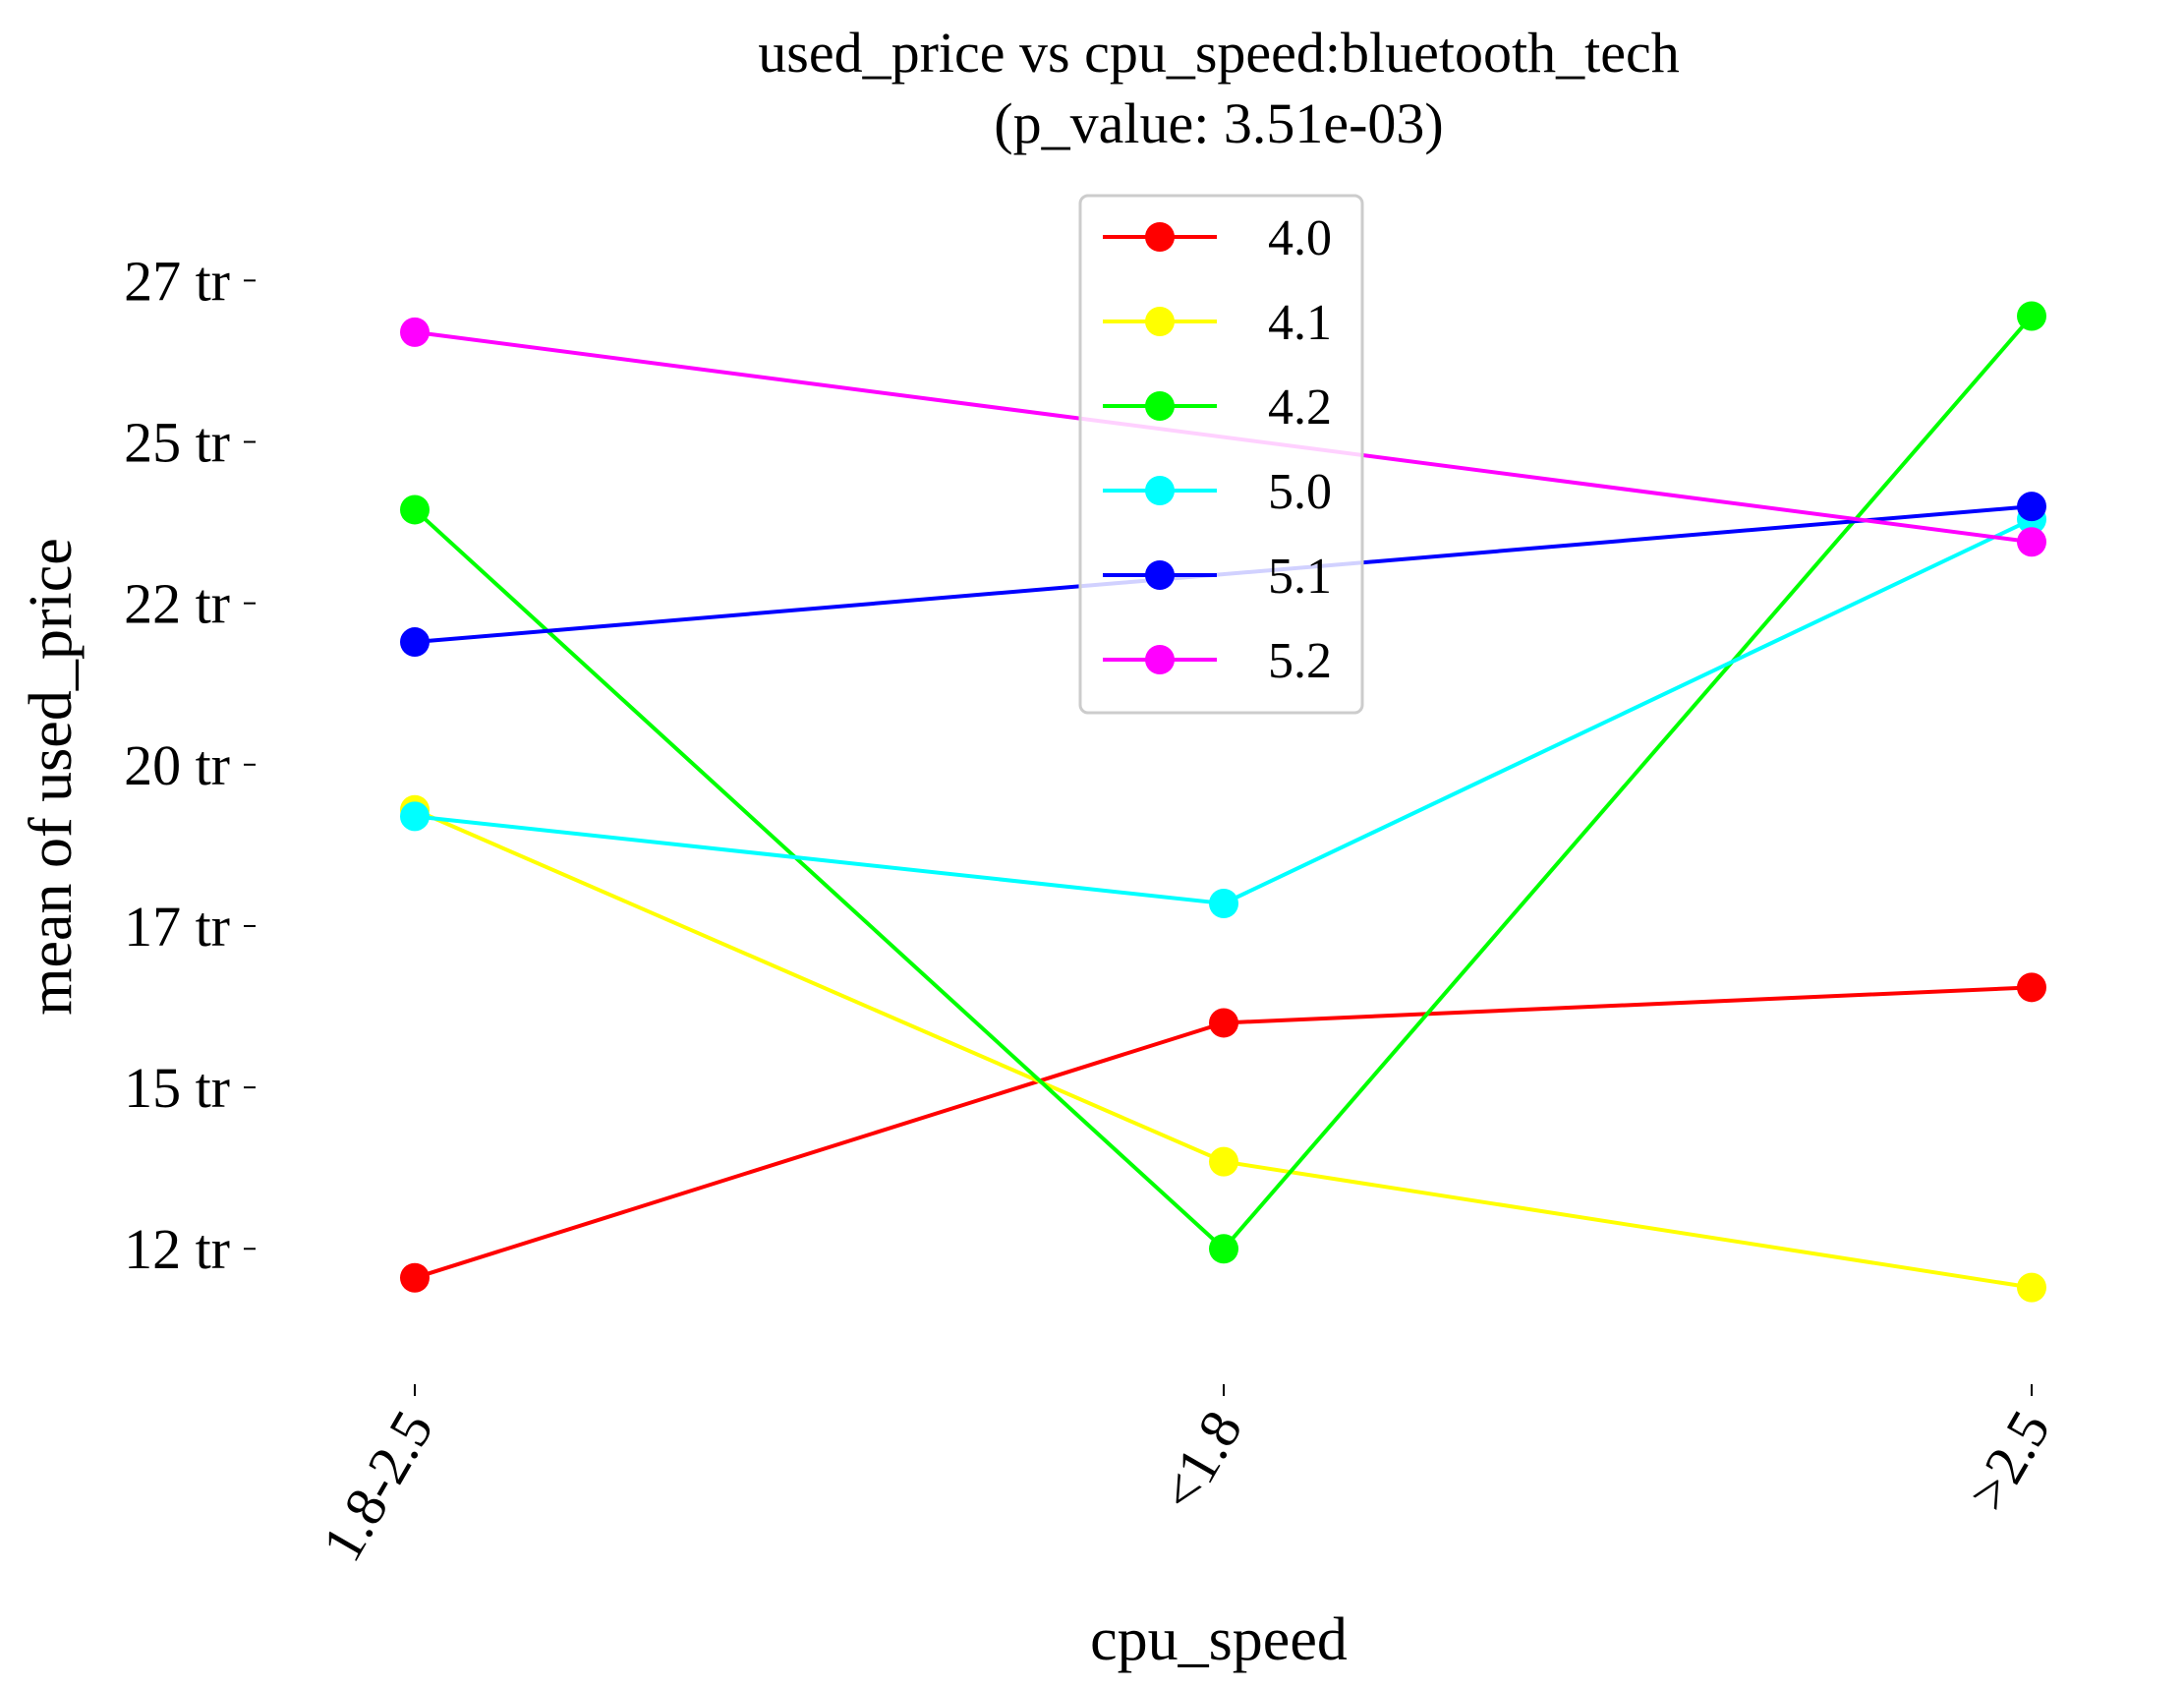  Describe the element at coordinates (1300, 238) in the screenshot. I see `legend-label: 4.0` at that location.